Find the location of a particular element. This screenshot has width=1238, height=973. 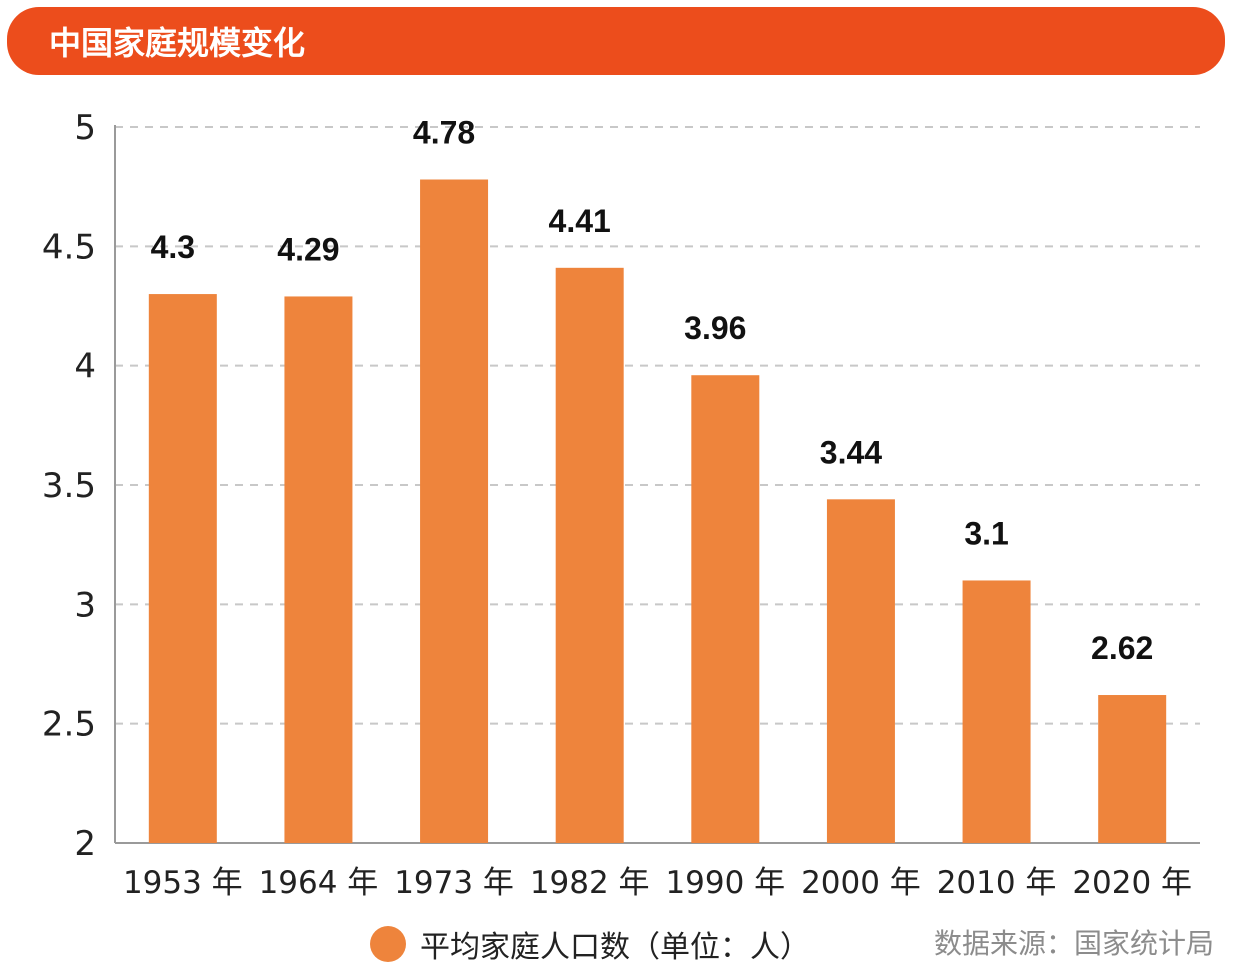

data-label: 3.44 is located at coordinates (851, 452).